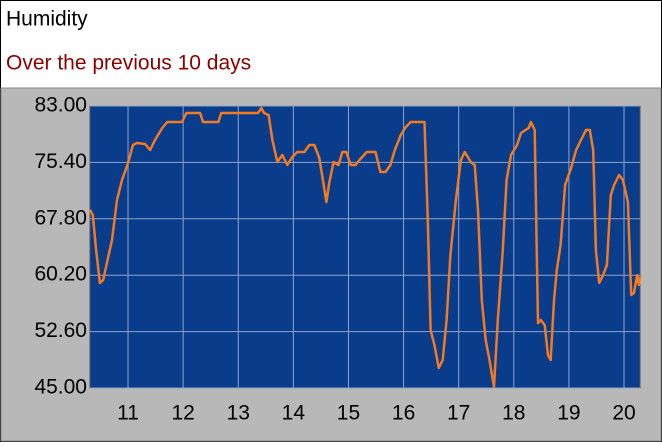 The height and width of the screenshot is (447, 662). I want to click on x-tick-label: 20, so click(623, 413).